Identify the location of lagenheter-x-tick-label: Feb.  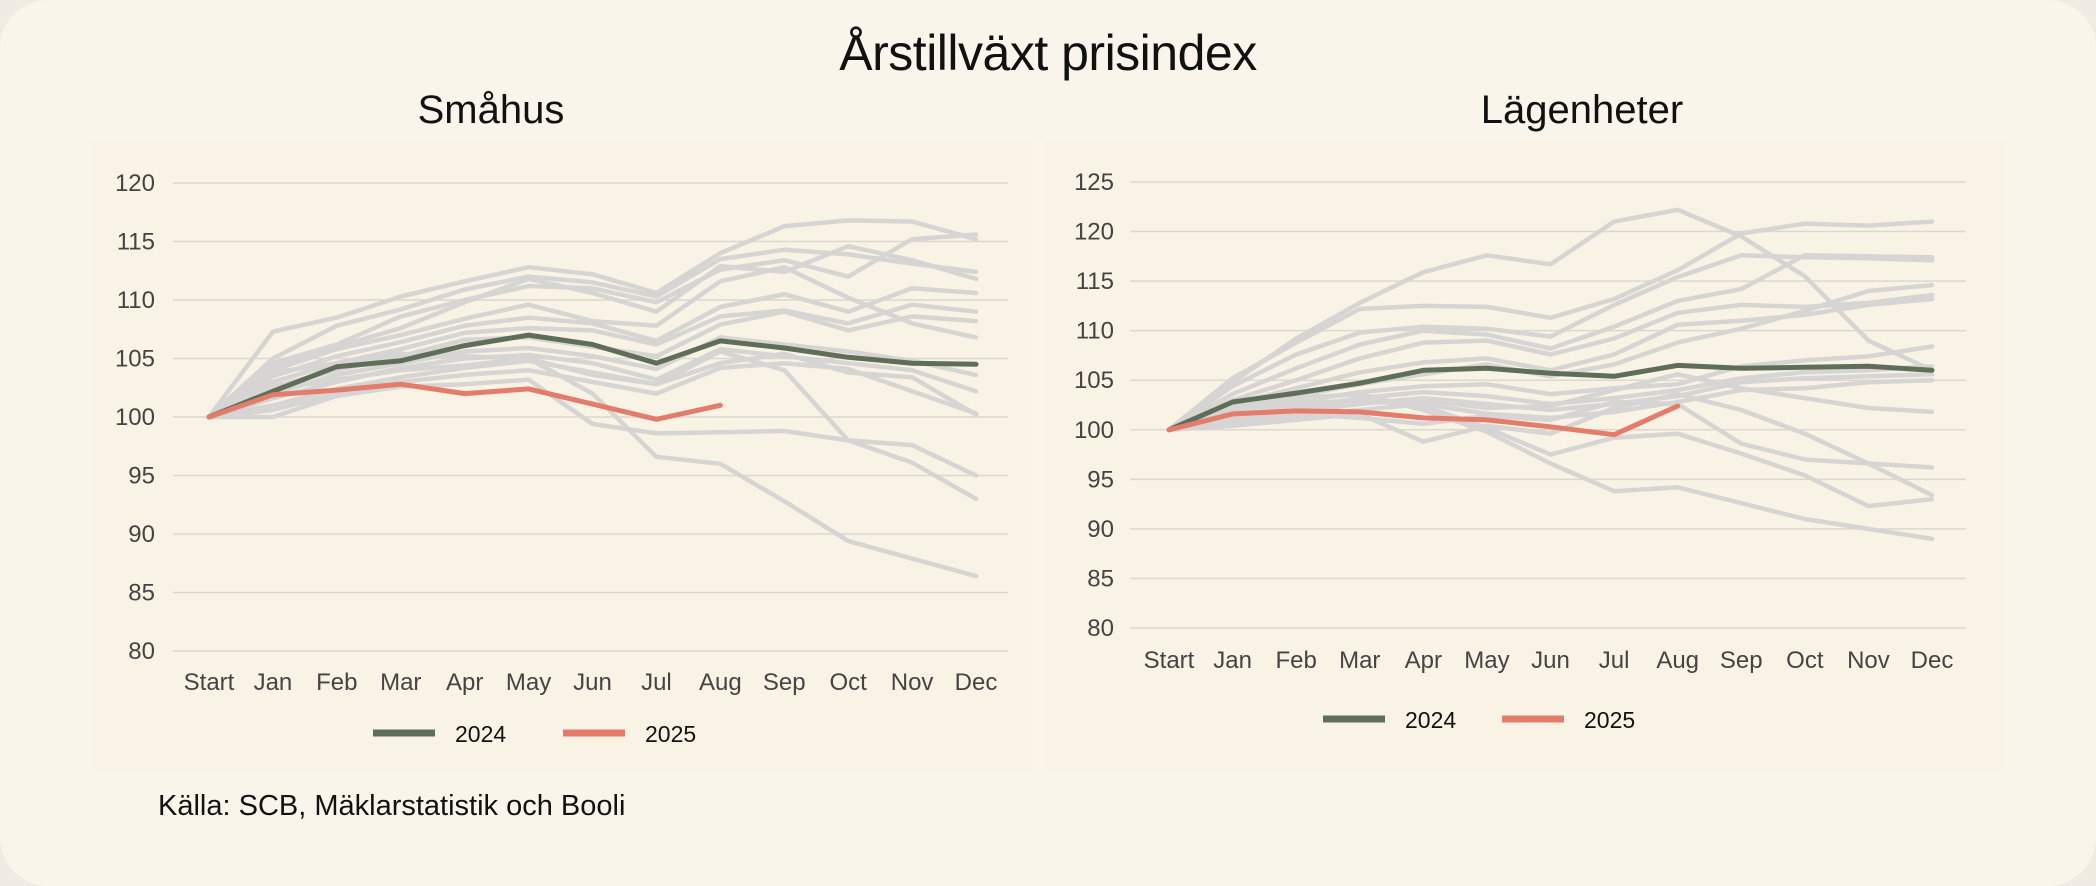
(1295, 660).